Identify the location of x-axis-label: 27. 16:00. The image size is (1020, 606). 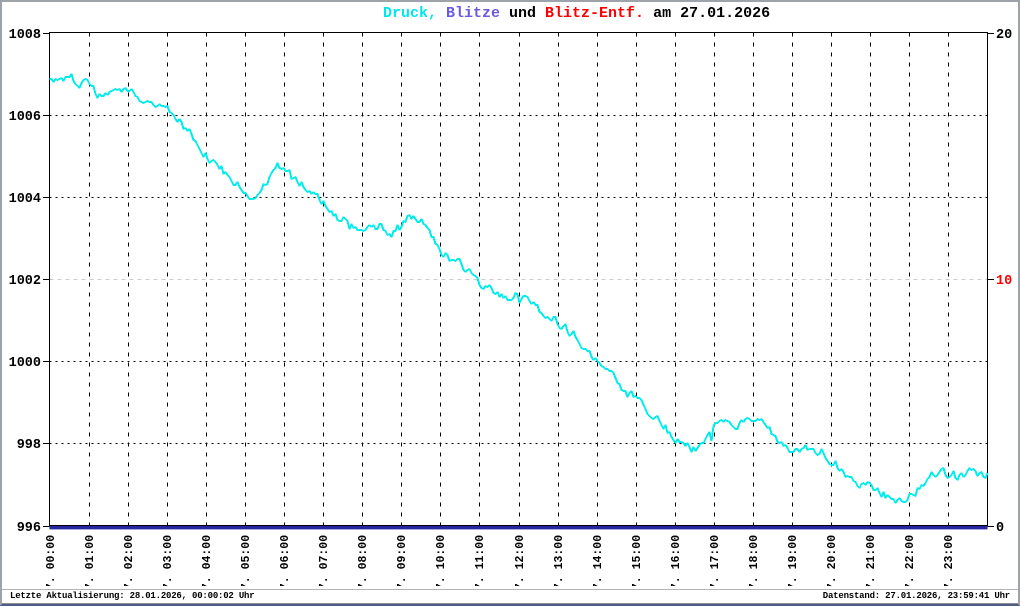
(676, 560).